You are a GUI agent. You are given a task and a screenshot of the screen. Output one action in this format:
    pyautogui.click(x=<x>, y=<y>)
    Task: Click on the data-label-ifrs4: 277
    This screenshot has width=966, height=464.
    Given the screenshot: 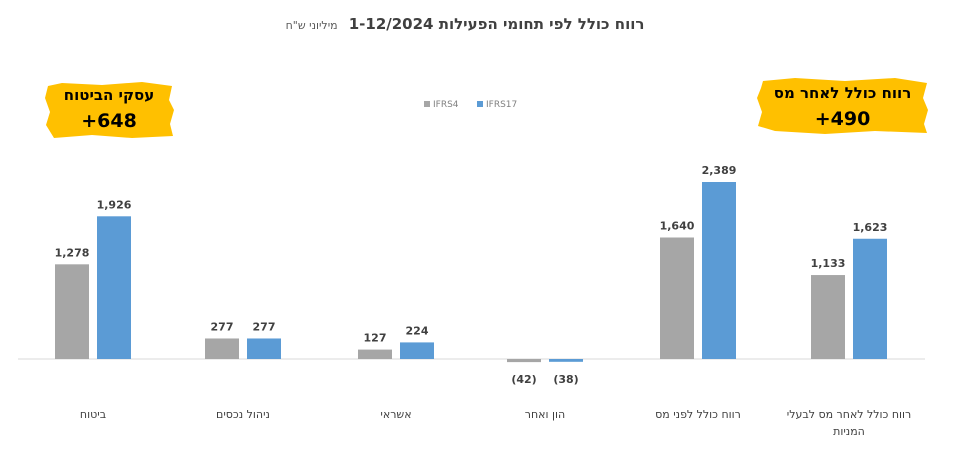 What is the action you would take?
    pyautogui.click(x=222, y=326)
    